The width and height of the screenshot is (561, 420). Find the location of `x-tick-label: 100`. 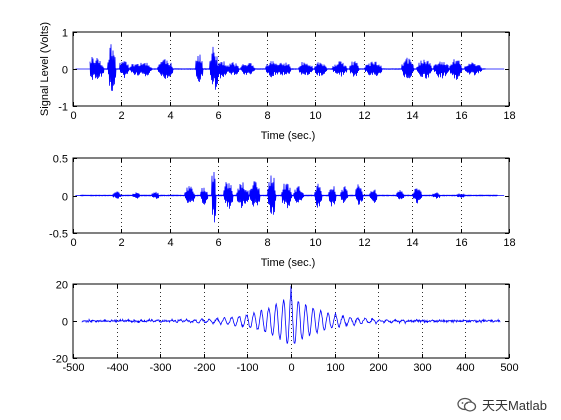

x-tick-label: 100 is located at coordinates (335, 368).